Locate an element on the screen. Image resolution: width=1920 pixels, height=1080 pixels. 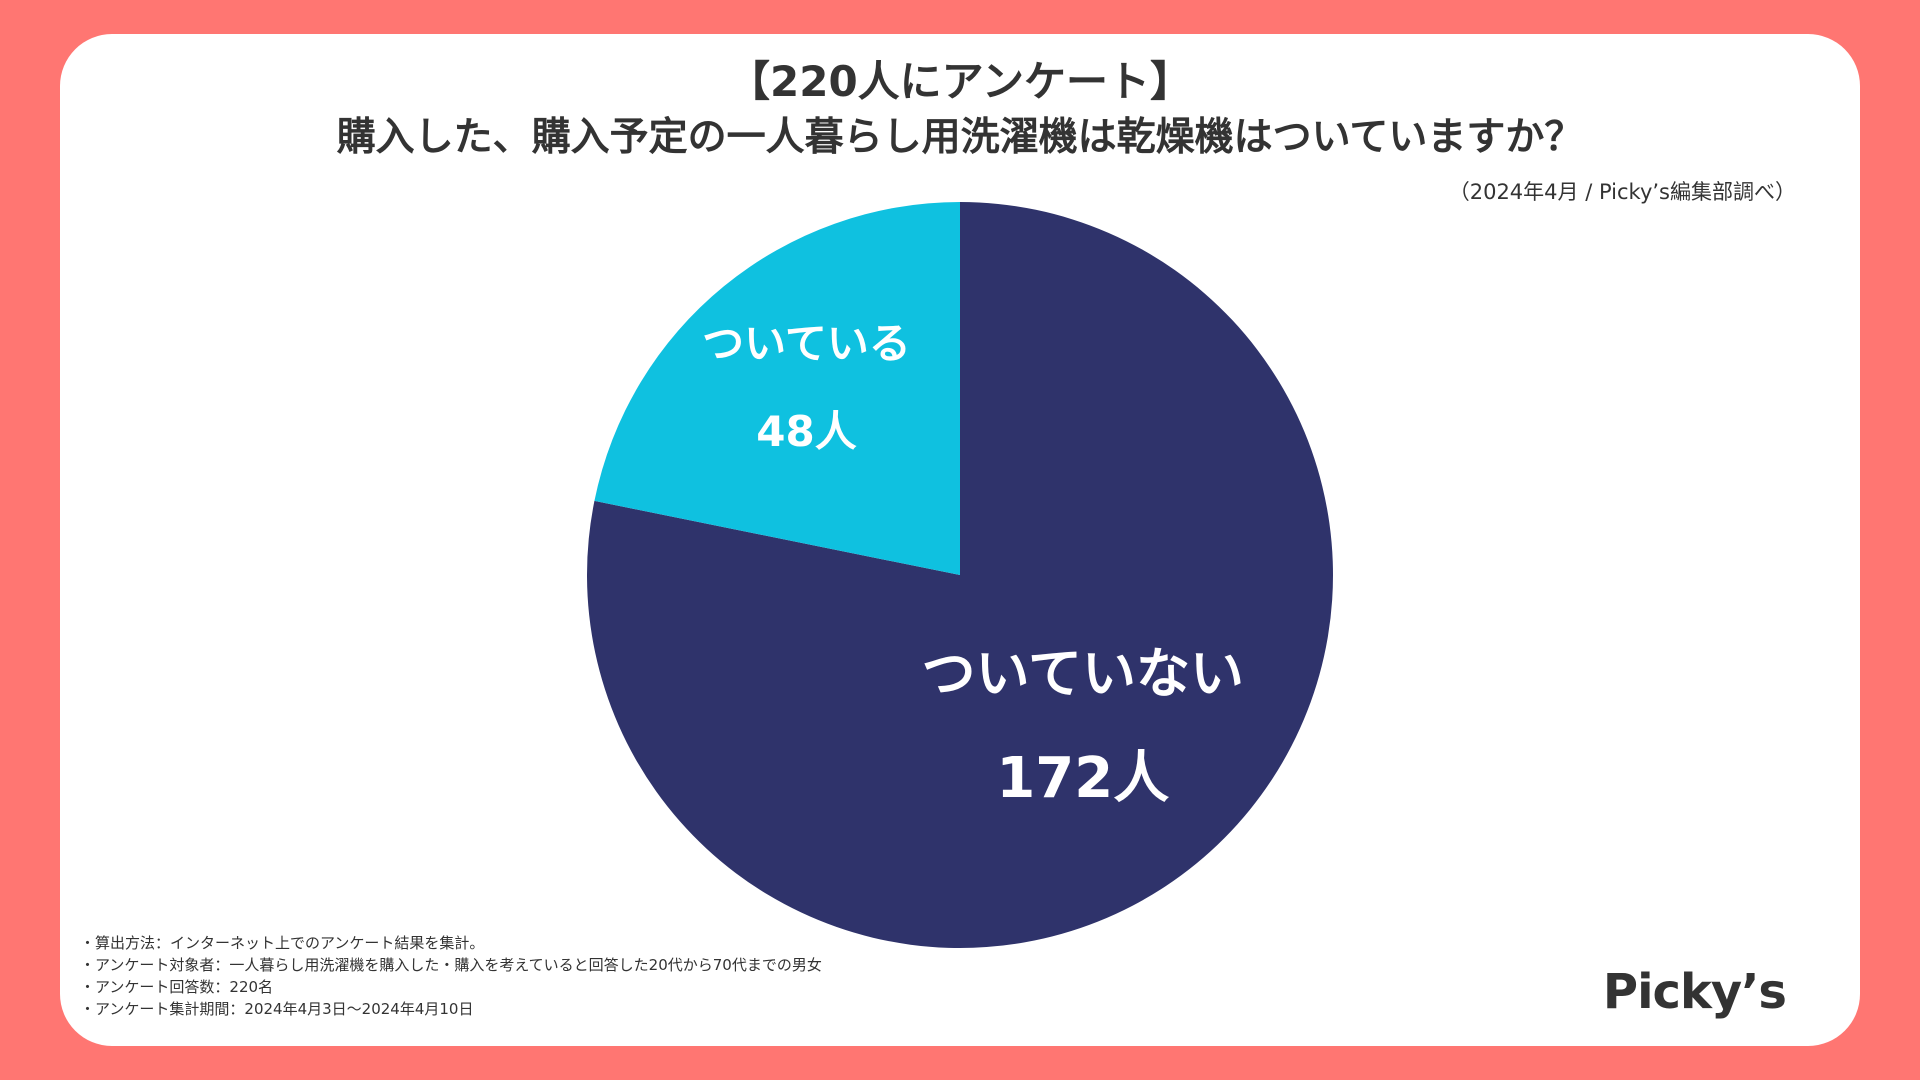
slice-value-1: 48人 is located at coordinates (806, 431).